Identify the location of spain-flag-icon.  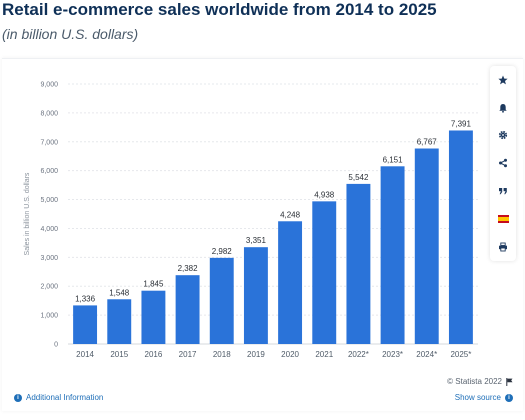
(503, 218).